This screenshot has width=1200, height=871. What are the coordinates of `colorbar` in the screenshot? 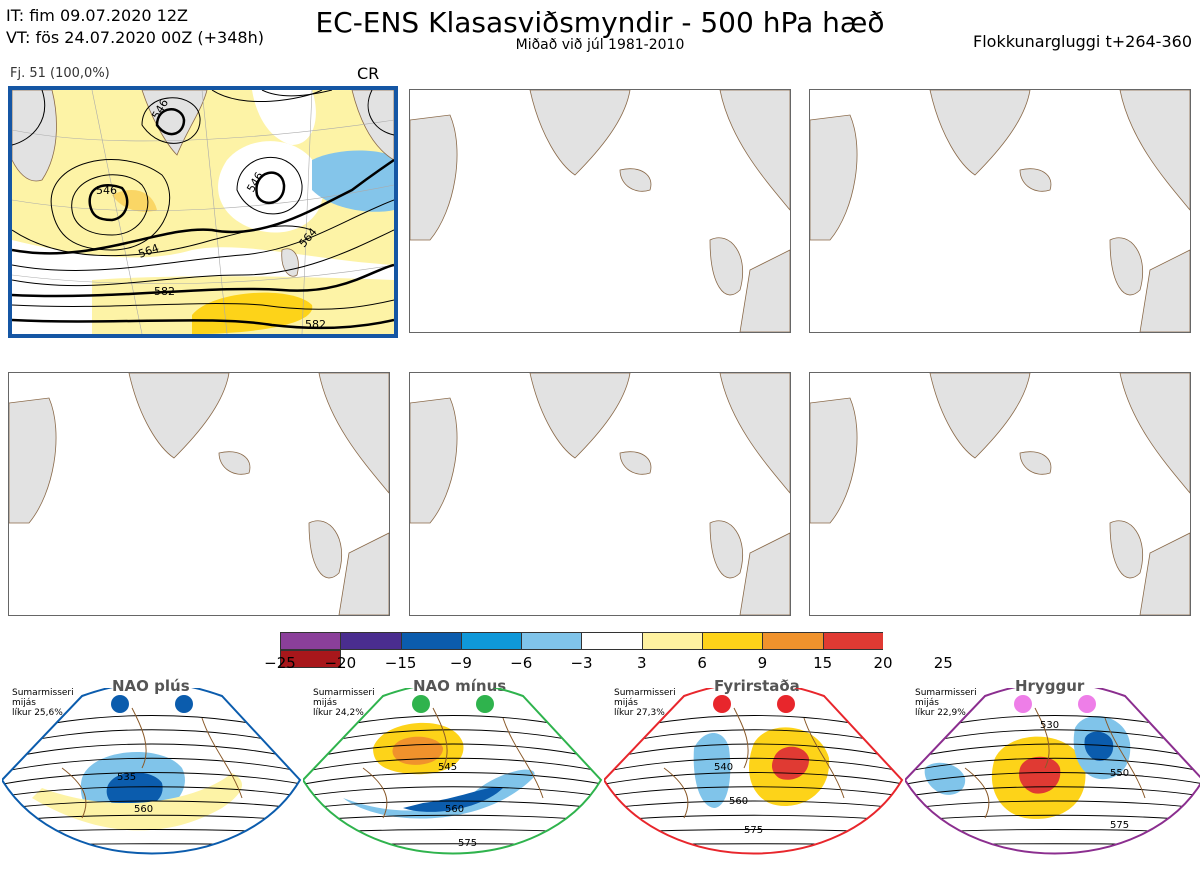 It's located at (611, 650).